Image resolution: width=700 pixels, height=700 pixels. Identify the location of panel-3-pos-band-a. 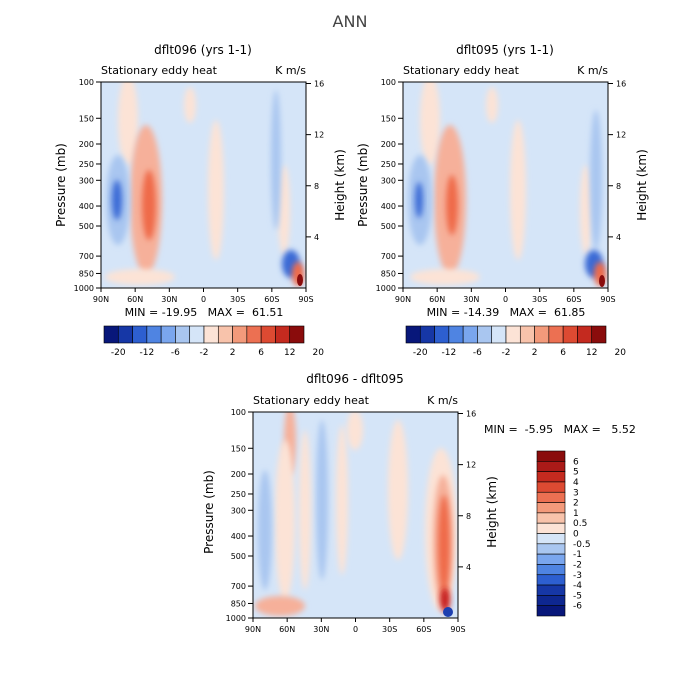
(285, 520).